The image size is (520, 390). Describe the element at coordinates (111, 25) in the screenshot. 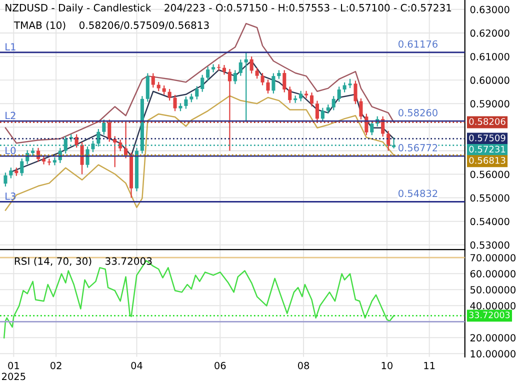

I see `text: TMAB (10) 0.58206/0.57509/0.56813` at that location.